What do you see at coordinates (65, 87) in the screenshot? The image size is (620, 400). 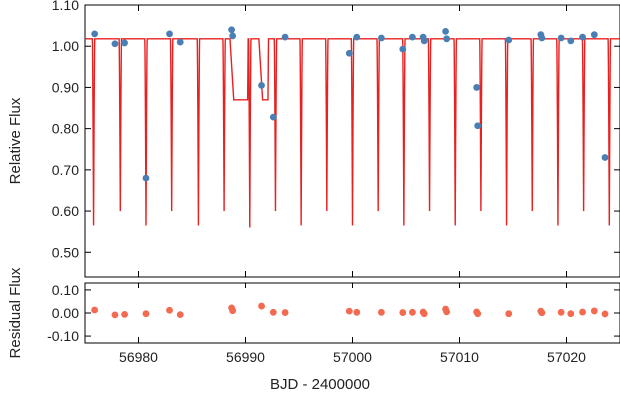 I see `flux-y-tick-label: 0.90` at bounding box center [65, 87].